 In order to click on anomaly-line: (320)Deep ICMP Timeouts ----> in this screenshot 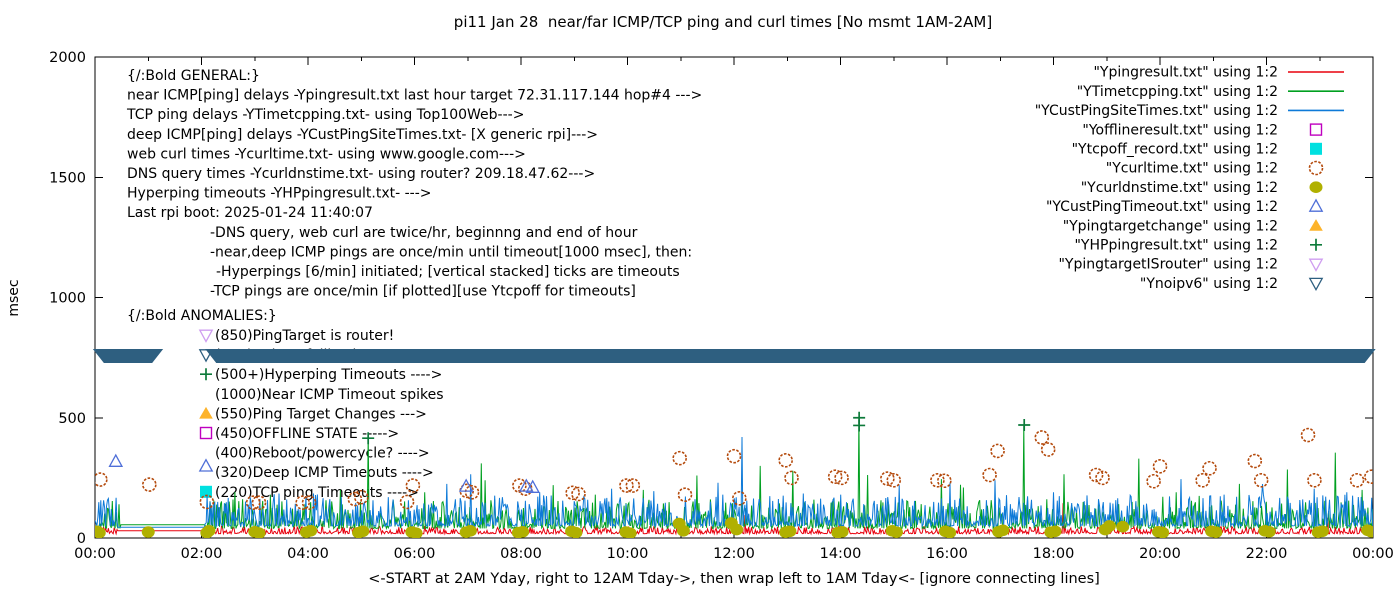, I will do `click(324, 473)`.